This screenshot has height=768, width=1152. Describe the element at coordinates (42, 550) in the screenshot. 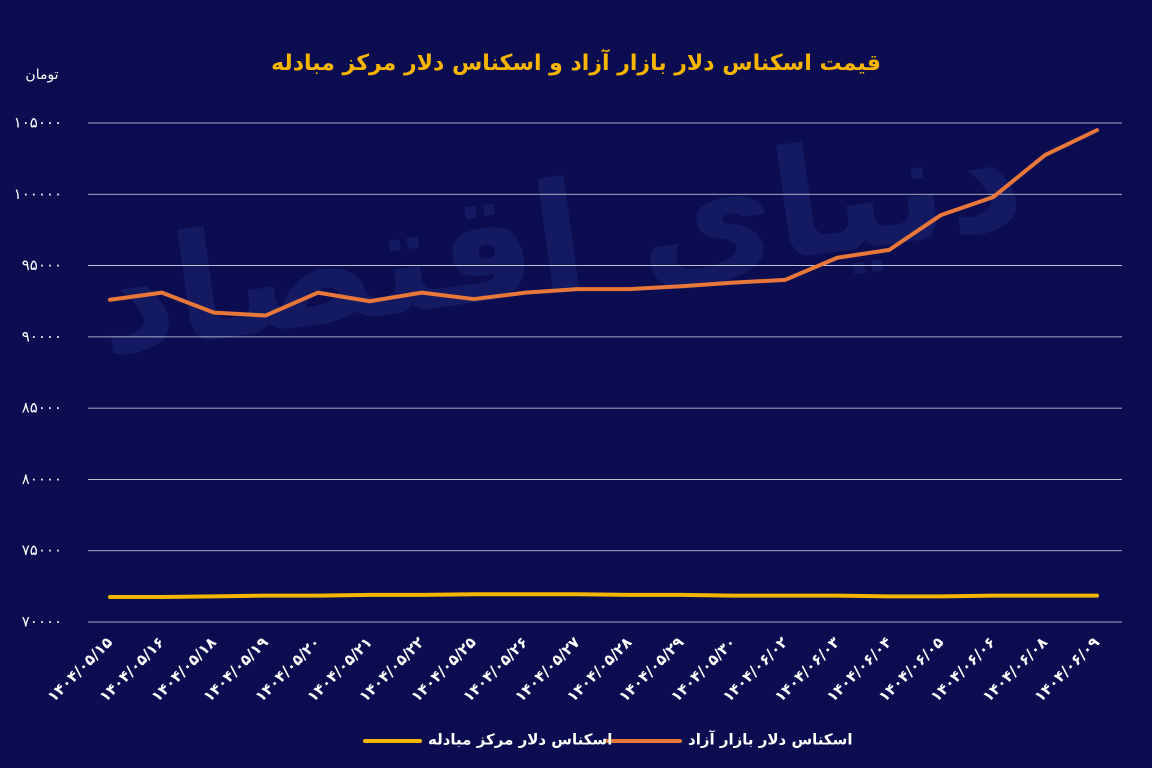

I see `y-tick-label: ۷۵۰۰۰` at that location.